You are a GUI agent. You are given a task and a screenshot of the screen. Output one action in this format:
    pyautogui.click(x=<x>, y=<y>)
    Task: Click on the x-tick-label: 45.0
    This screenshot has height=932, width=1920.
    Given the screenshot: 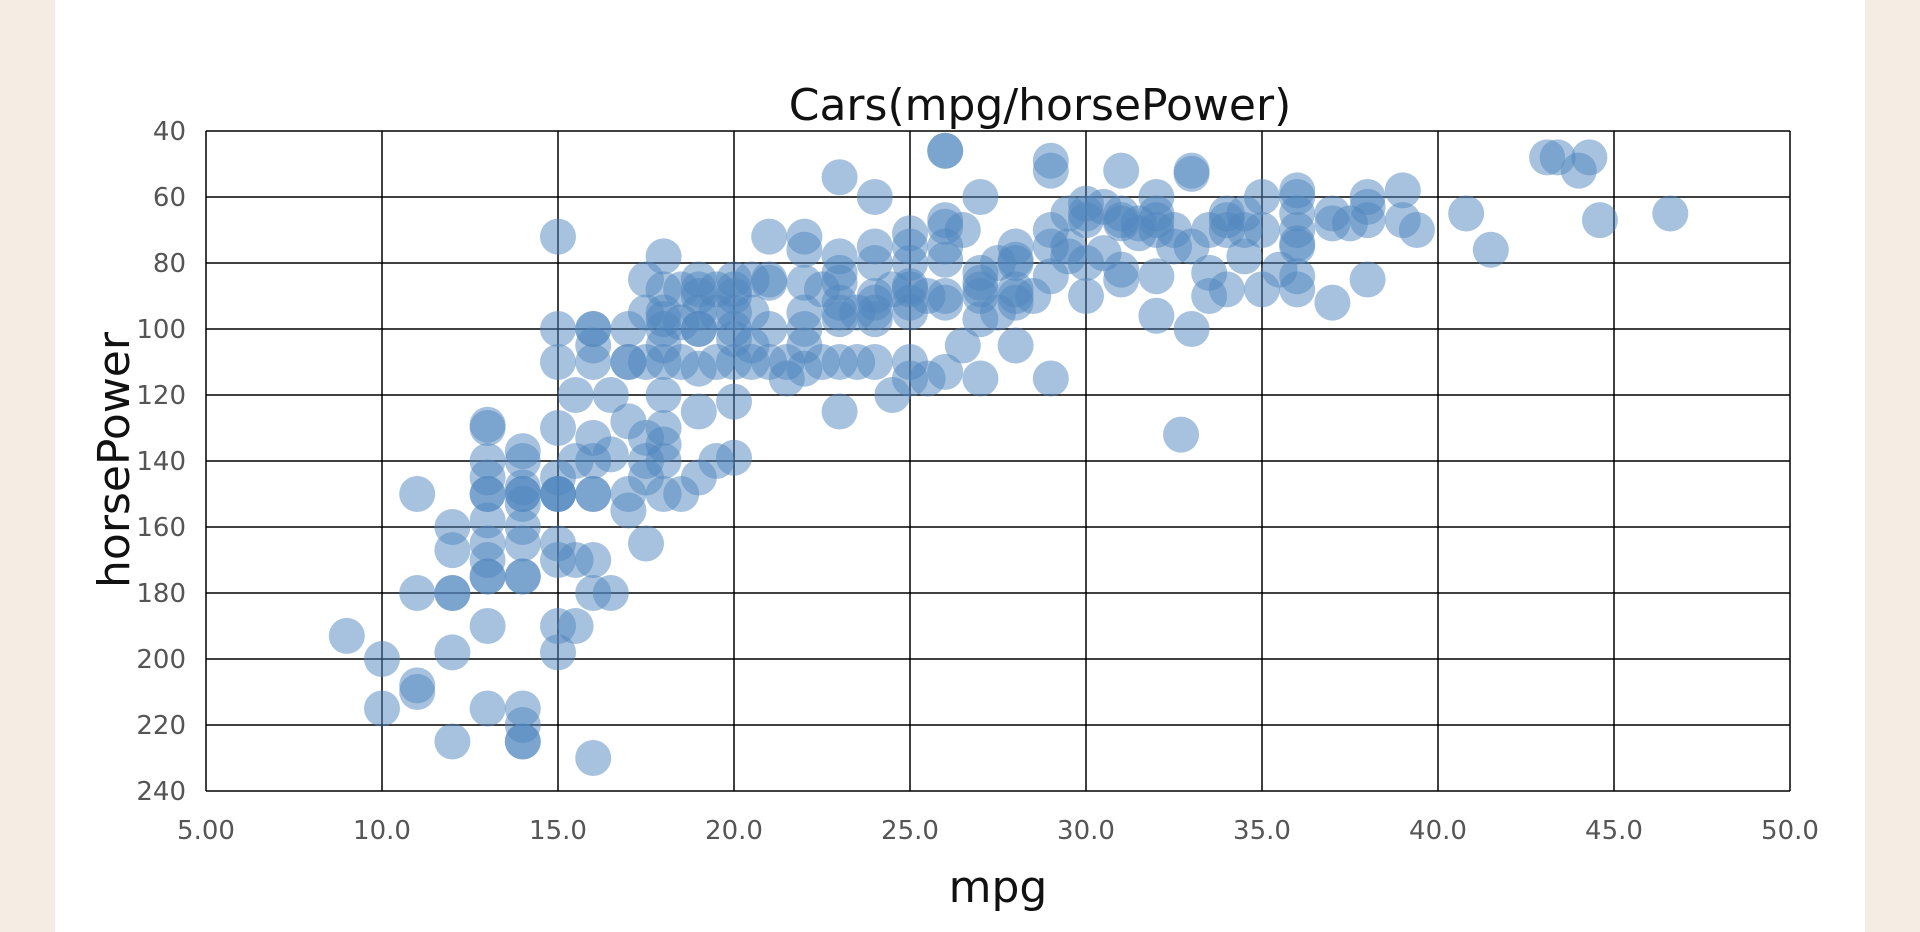 What is the action you would take?
    pyautogui.click(x=1614, y=831)
    